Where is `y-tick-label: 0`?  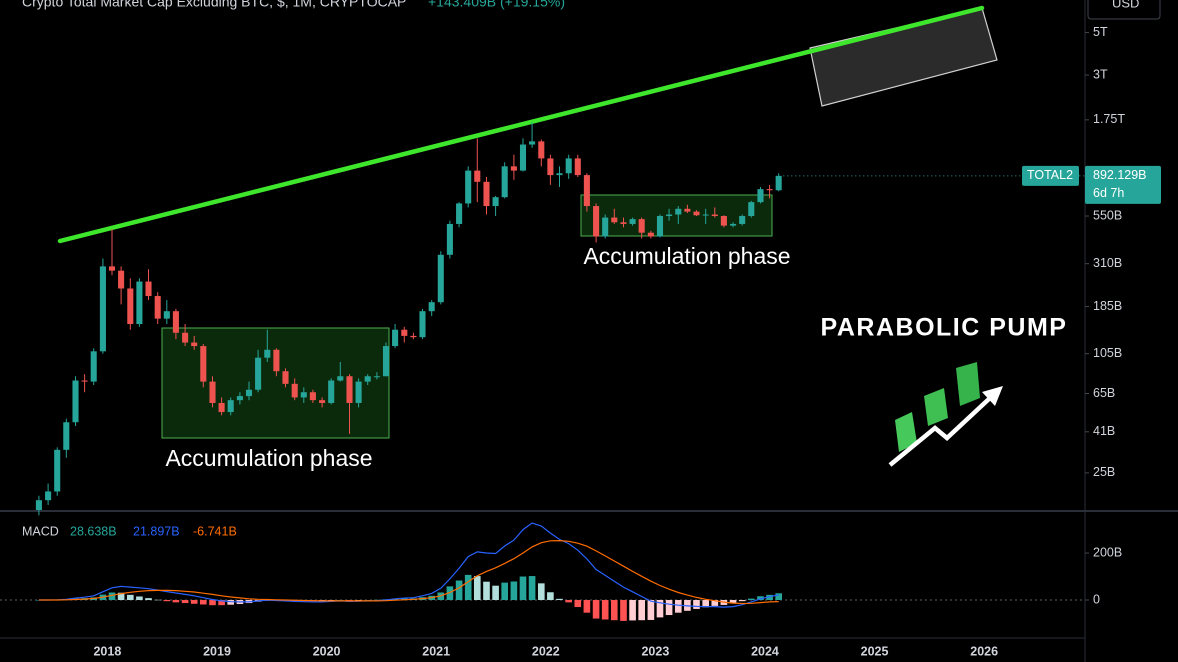 y-tick-label: 0 is located at coordinates (1096, 599).